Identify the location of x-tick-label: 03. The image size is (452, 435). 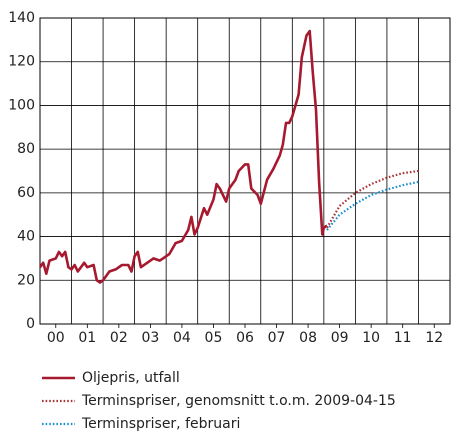
(150, 338).